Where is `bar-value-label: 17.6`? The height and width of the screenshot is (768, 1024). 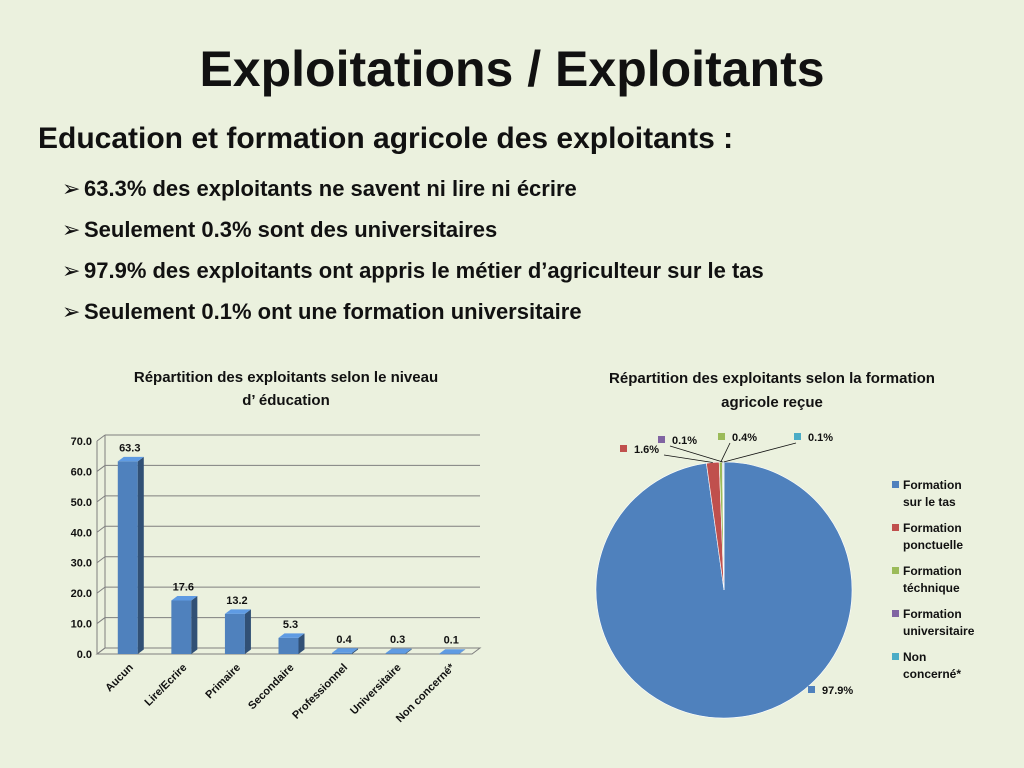 bar-value-label: 17.6 is located at coordinates (183, 587).